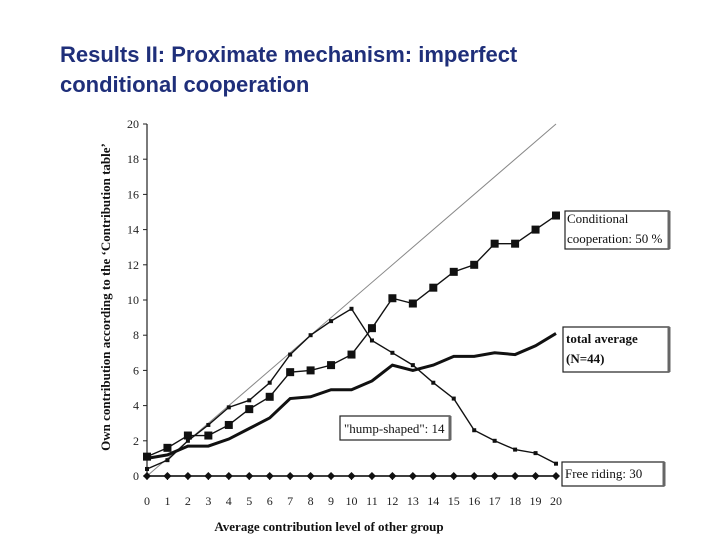 The height and width of the screenshot is (540, 720). Describe the element at coordinates (392, 501) in the screenshot. I see `x-tick-label: 12` at that location.